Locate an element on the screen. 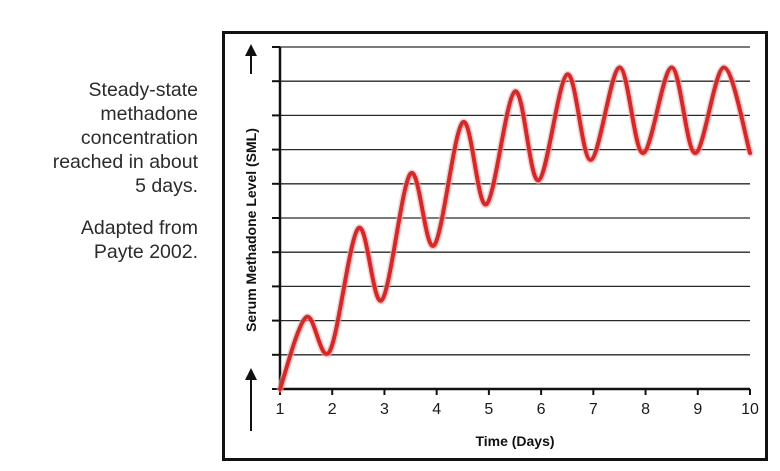  caption-line: Steady-state is located at coordinates (143, 90).